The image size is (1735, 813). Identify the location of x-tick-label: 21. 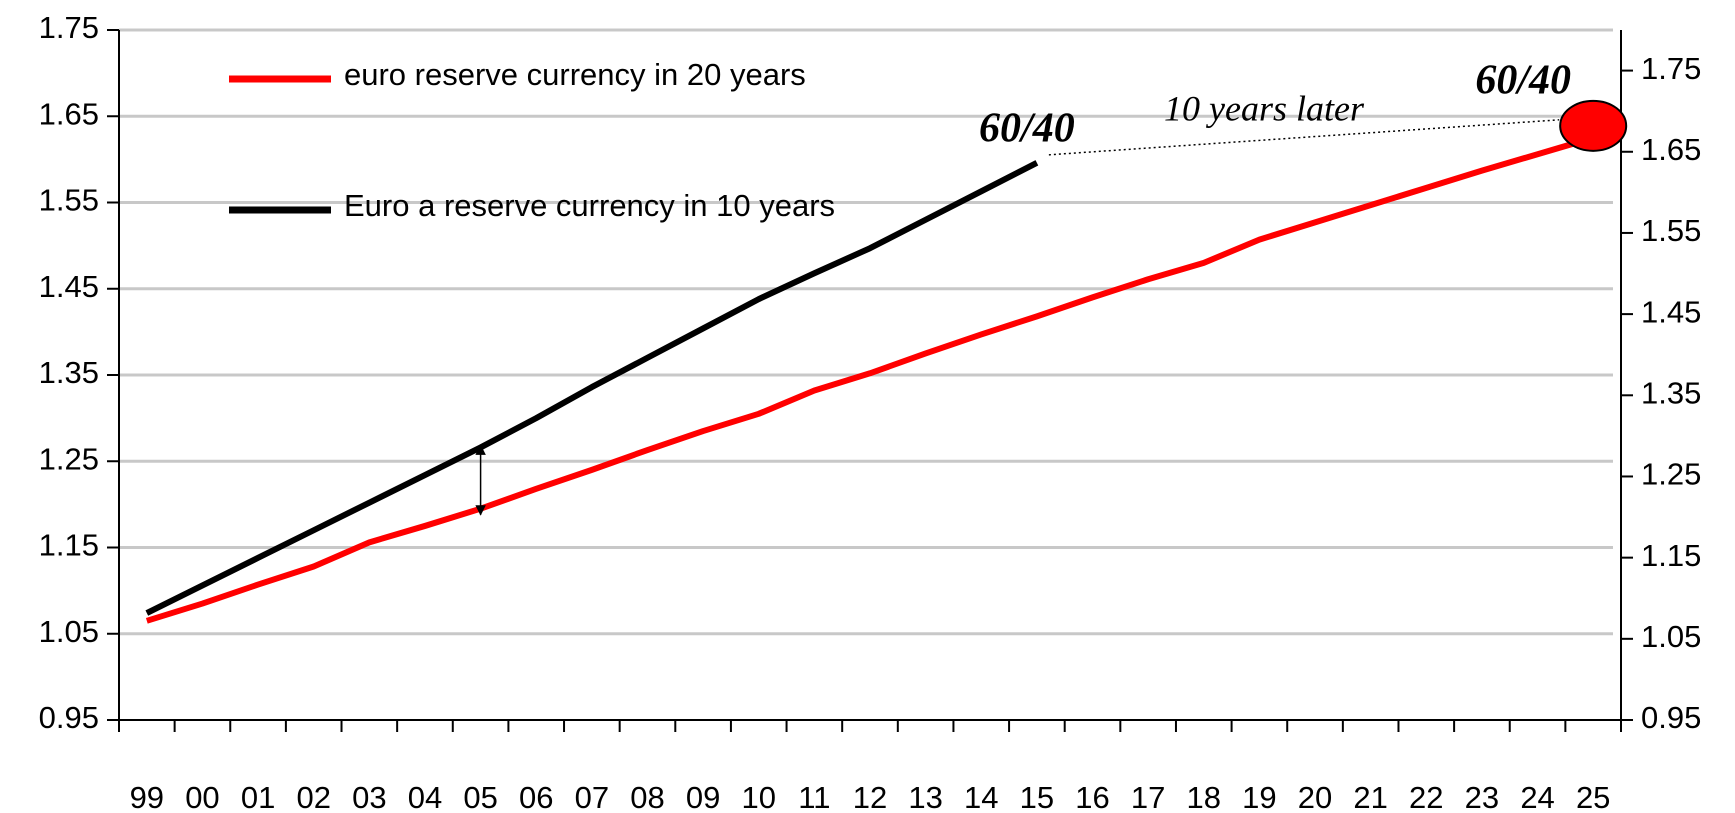
(1370, 796).